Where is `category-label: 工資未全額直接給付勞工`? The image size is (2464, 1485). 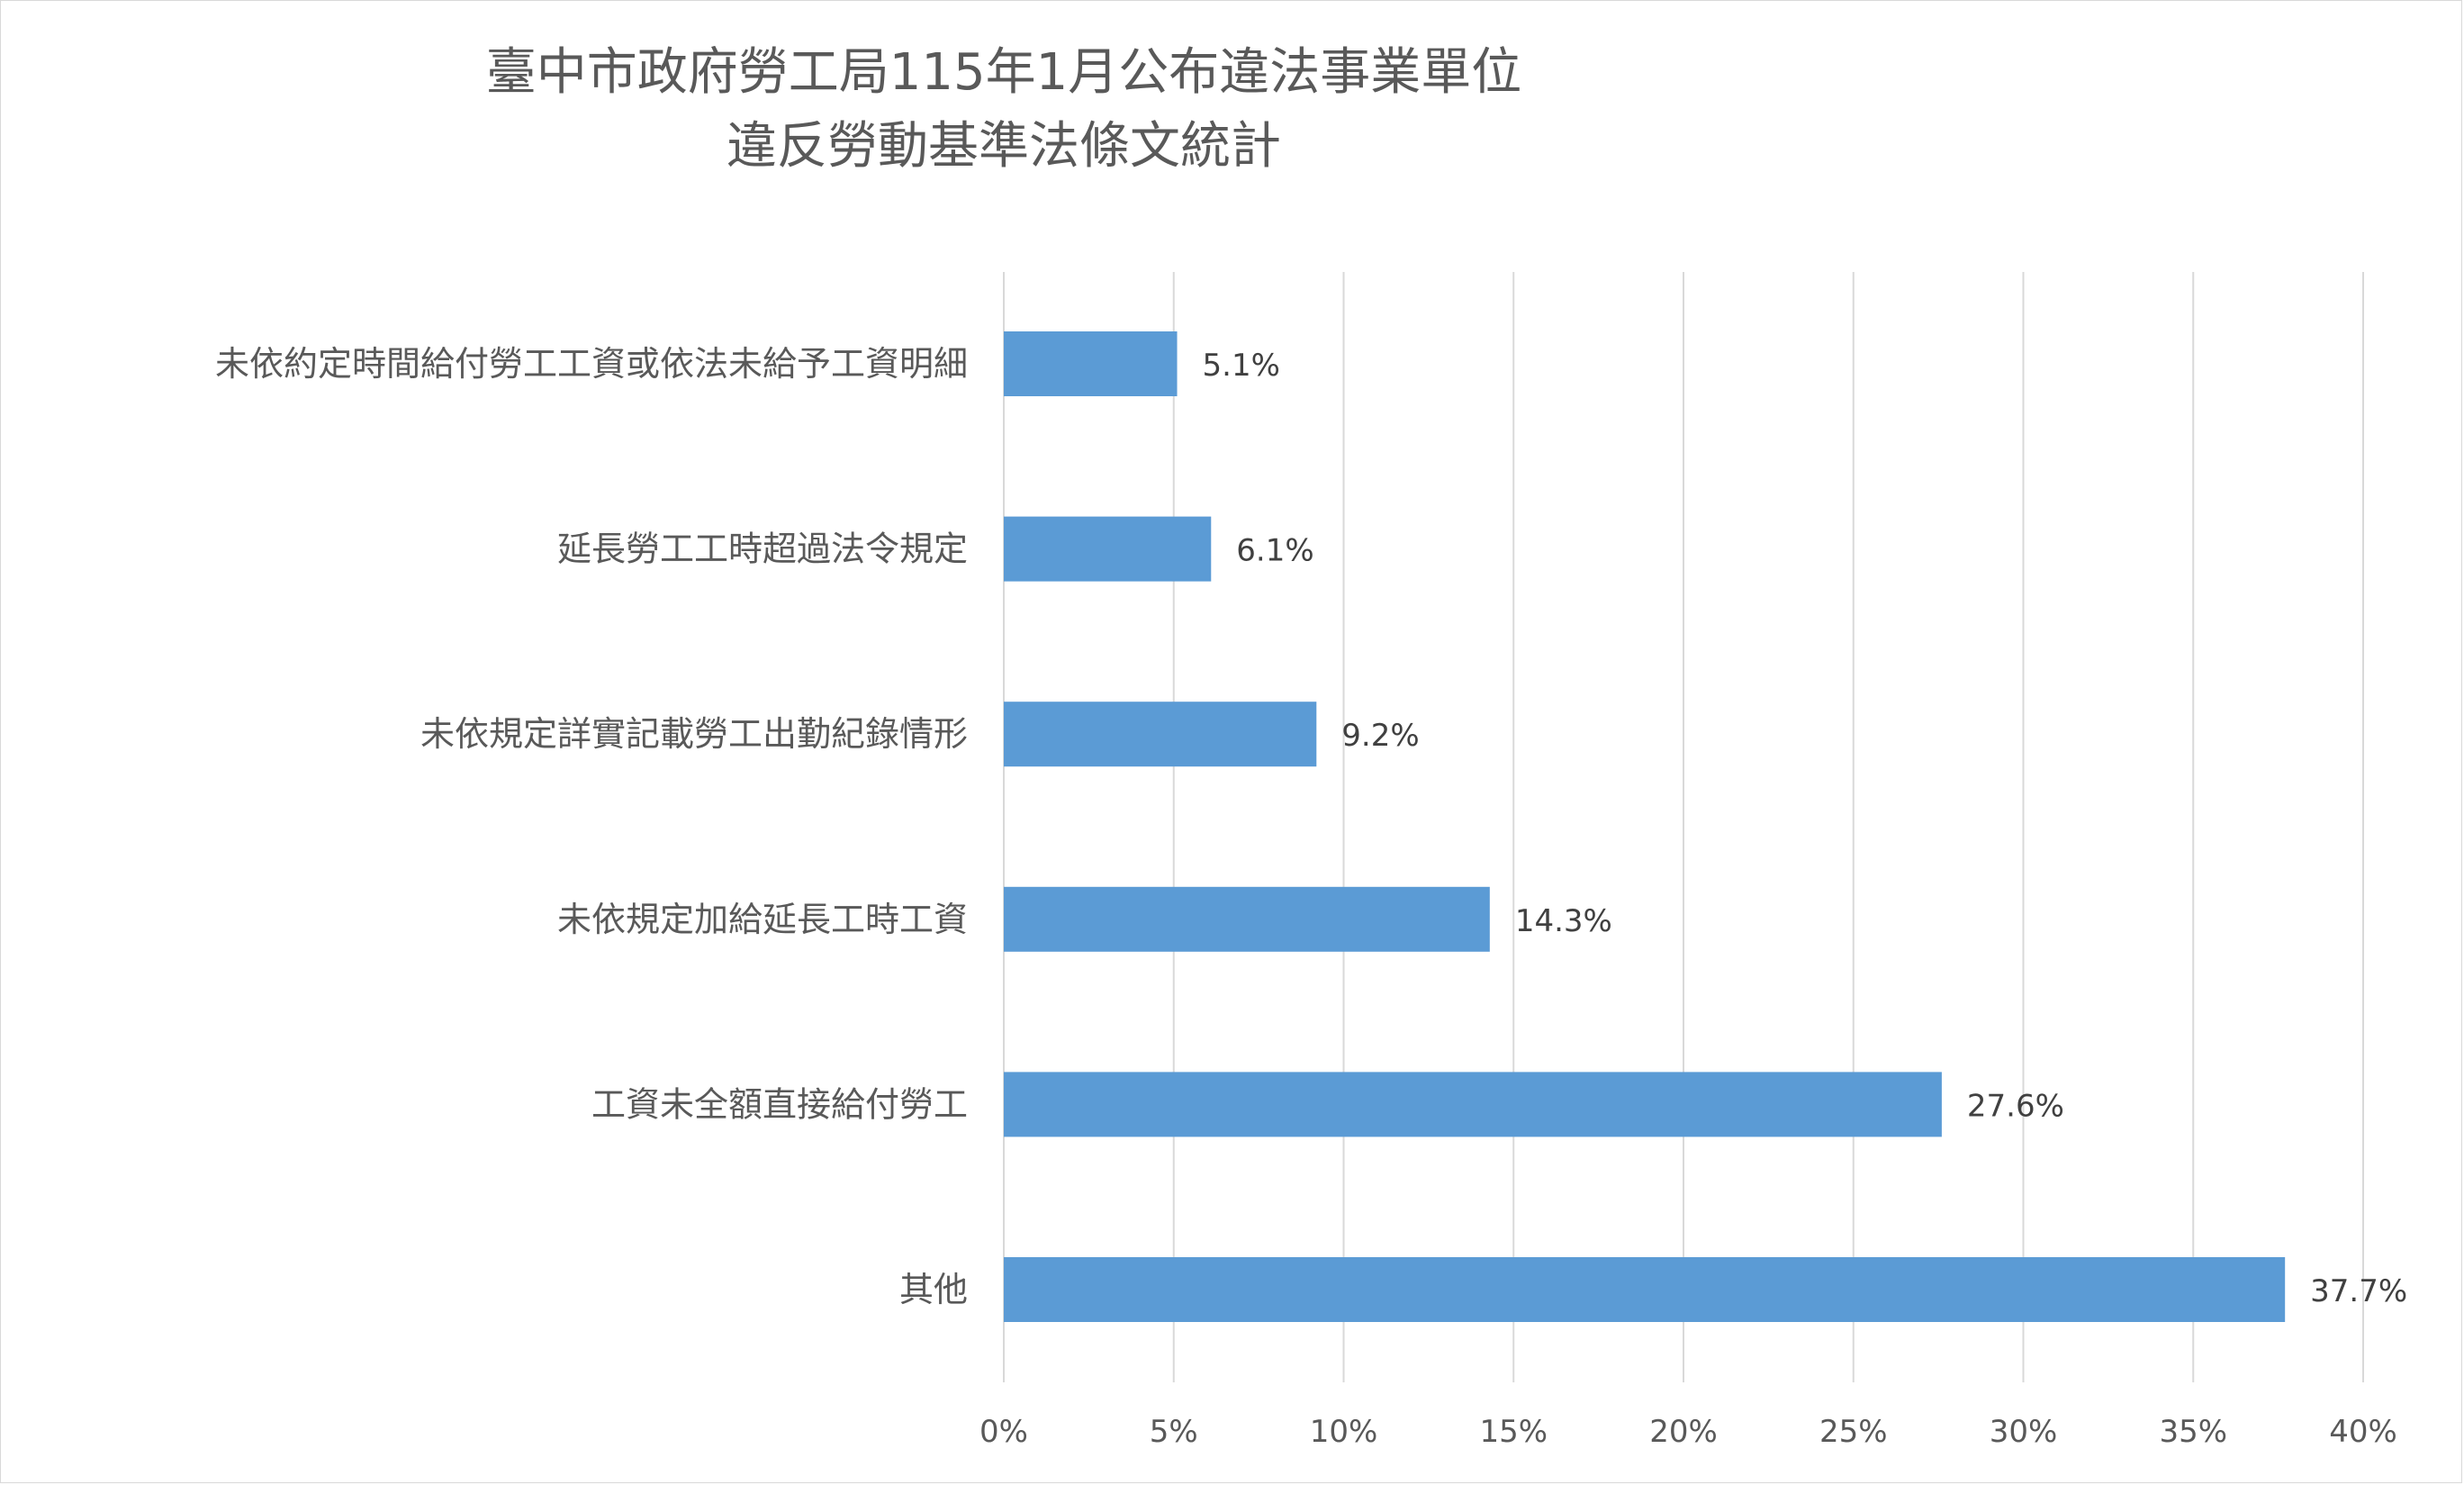
category-label: 工資未全額直接給付勞工 is located at coordinates (779, 1104).